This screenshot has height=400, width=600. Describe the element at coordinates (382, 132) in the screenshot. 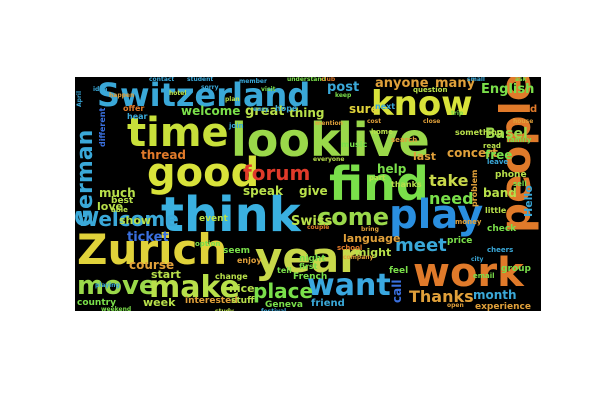

I see `word: home` at that location.